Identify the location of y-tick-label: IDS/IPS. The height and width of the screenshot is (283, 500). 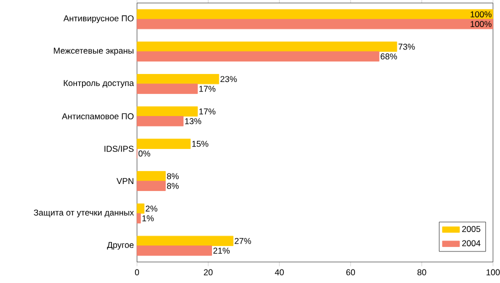
(119, 149).